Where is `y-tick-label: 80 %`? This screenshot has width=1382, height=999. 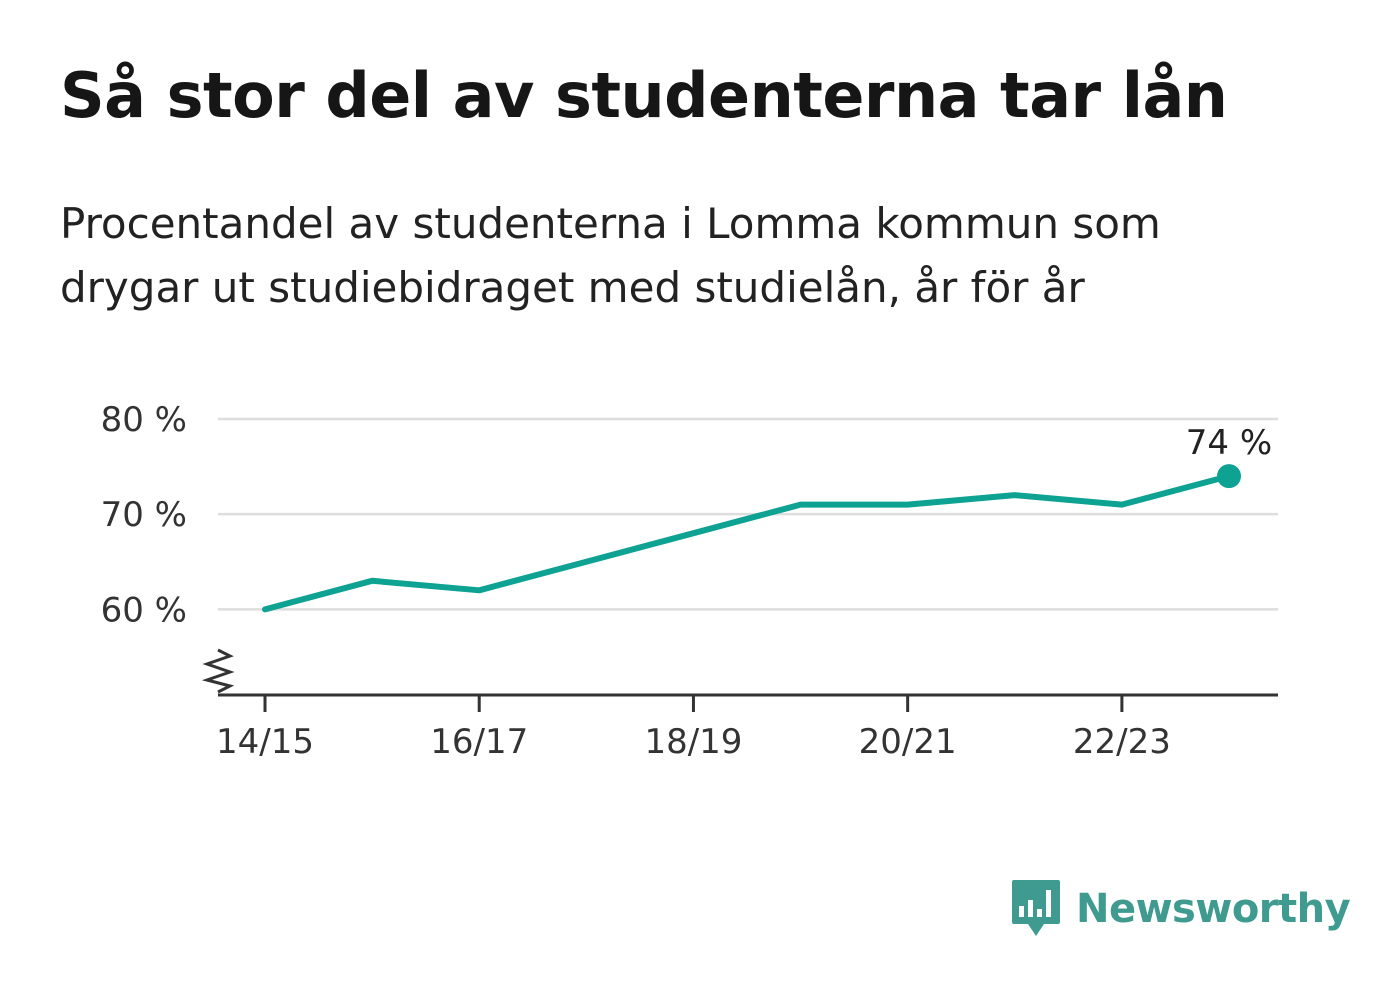
y-tick-label: 80 % is located at coordinates (144, 420).